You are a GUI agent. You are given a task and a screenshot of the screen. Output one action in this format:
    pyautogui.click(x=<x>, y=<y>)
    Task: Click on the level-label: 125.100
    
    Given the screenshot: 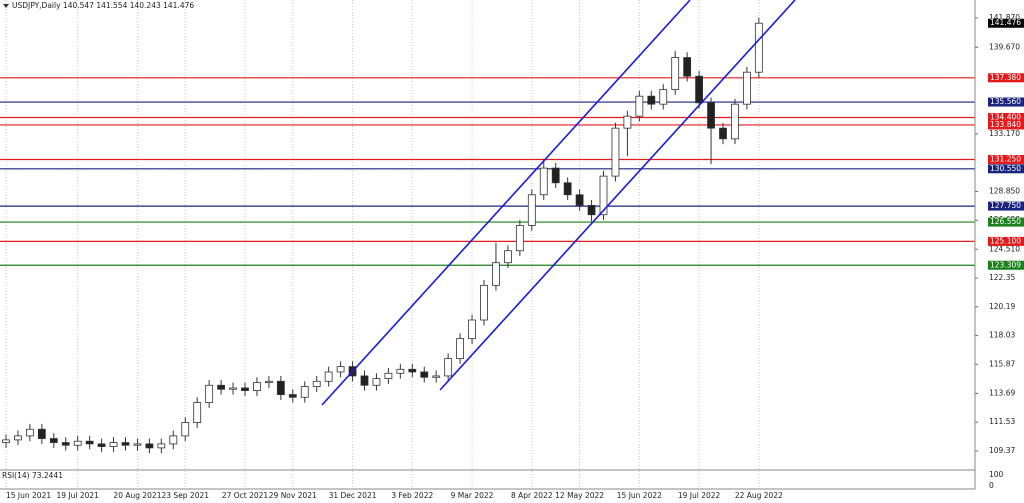 What is the action you would take?
    pyautogui.click(x=1005, y=240)
    